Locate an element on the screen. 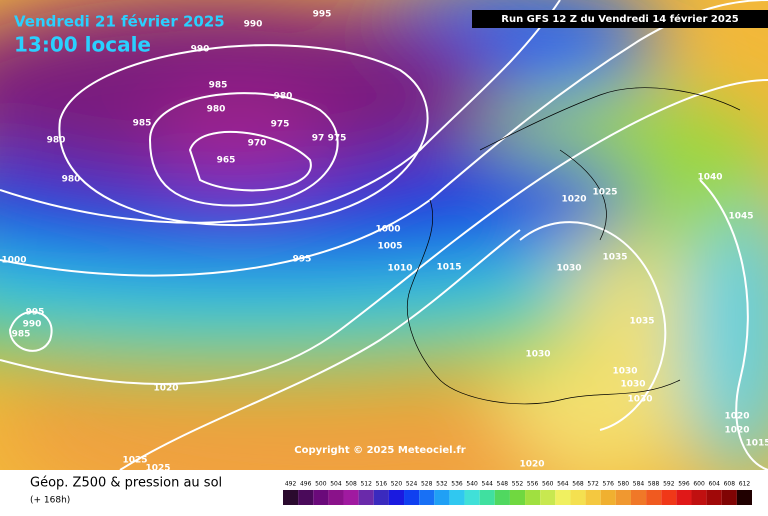 Image resolution: width=768 pixels, height=516 pixels. scale-label: 532 is located at coordinates (442, 484).